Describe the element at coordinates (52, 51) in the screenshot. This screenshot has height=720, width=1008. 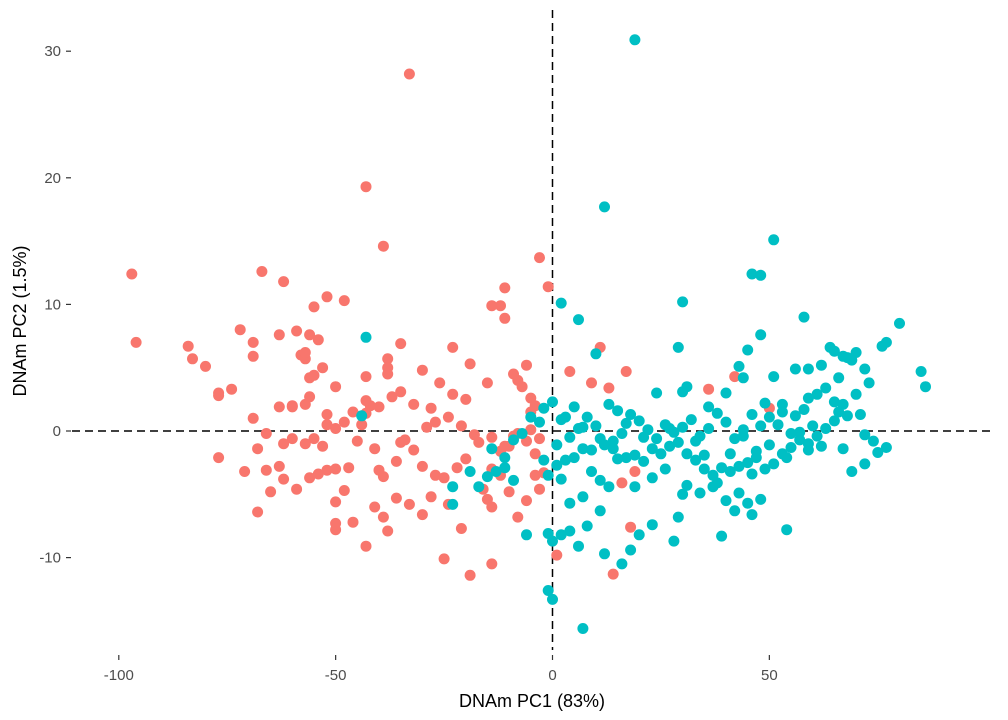
I see `y-tick-label-0: 30` at that location.